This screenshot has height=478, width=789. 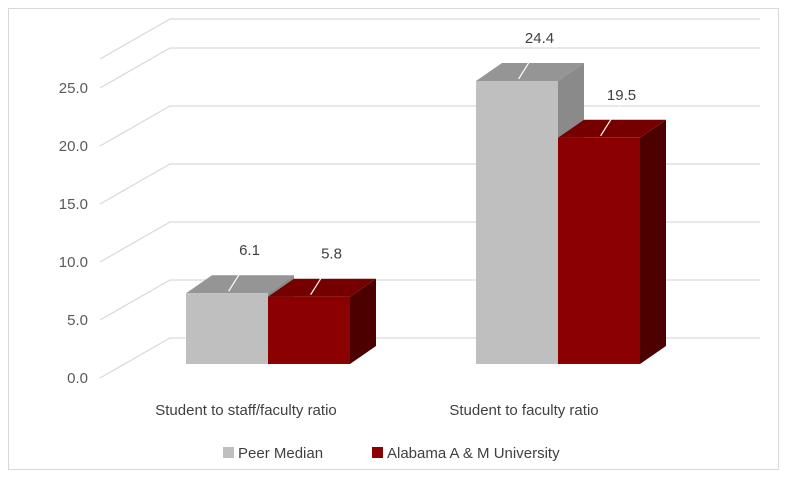 What do you see at coordinates (331, 254) in the screenshot?
I see `data-label: 5.8` at bounding box center [331, 254].